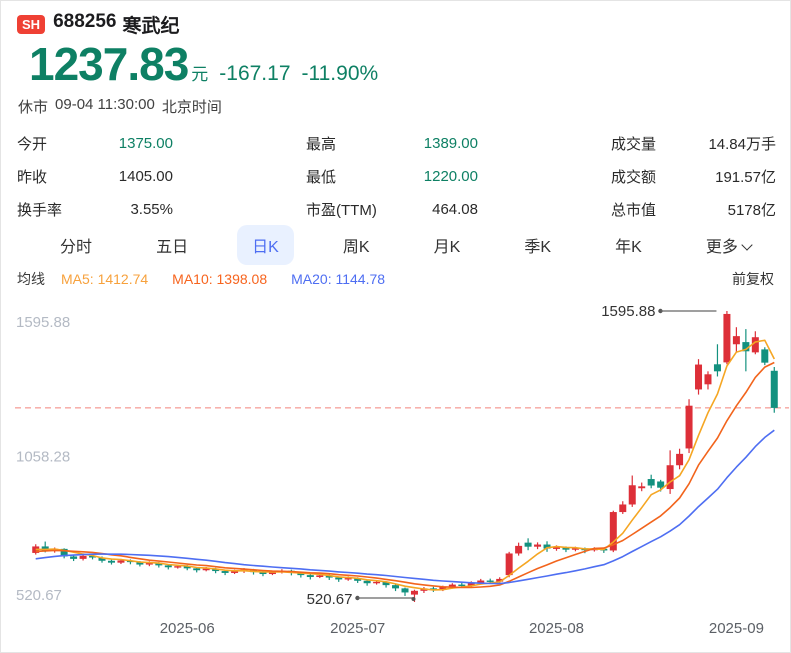 The height and width of the screenshot is (653, 791). What do you see at coordinates (747, 245) in the screenshot?
I see `chevron-down-icon` at bounding box center [747, 245].